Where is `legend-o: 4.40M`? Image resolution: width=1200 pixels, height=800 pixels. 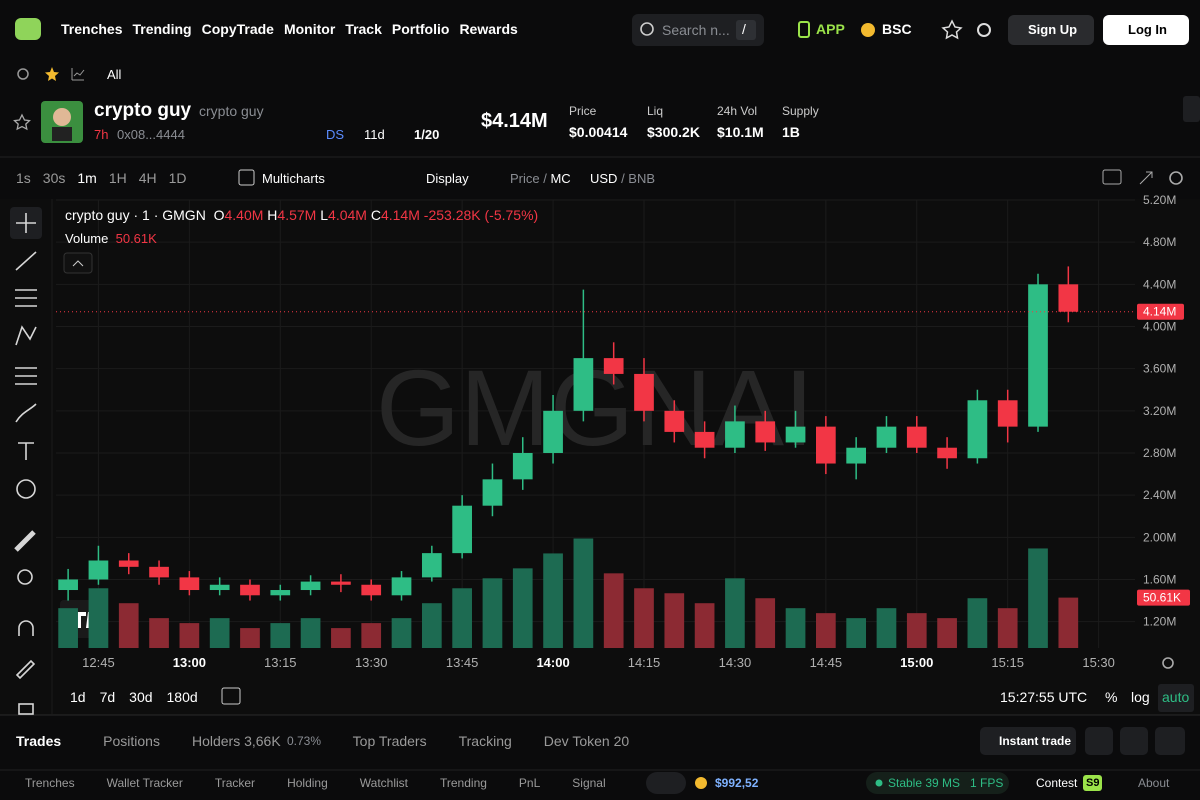 legend-o: 4.40M is located at coordinates (244, 215).